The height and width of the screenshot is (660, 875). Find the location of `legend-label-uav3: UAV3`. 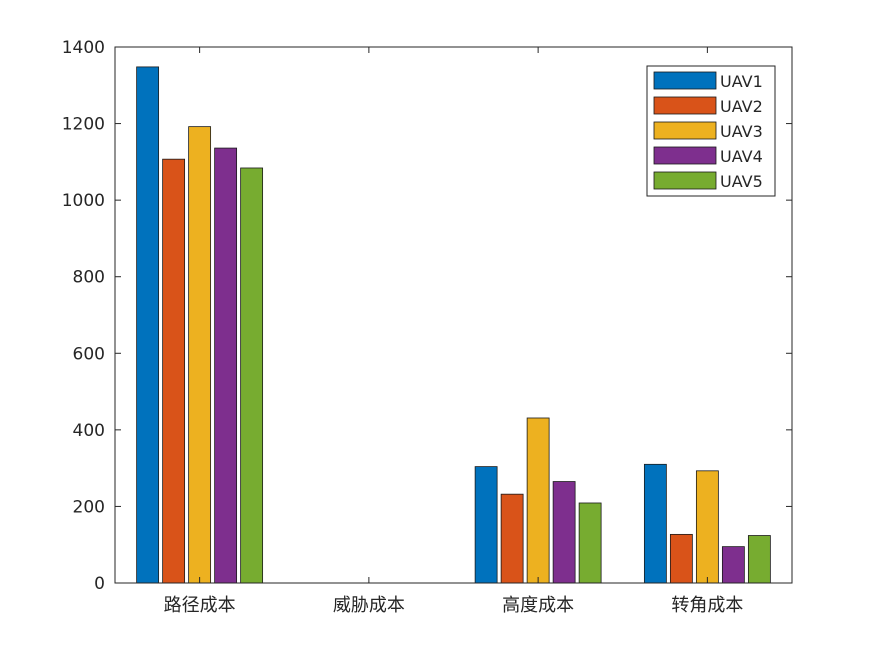

legend-label-uav3: UAV3 is located at coordinates (741, 131).